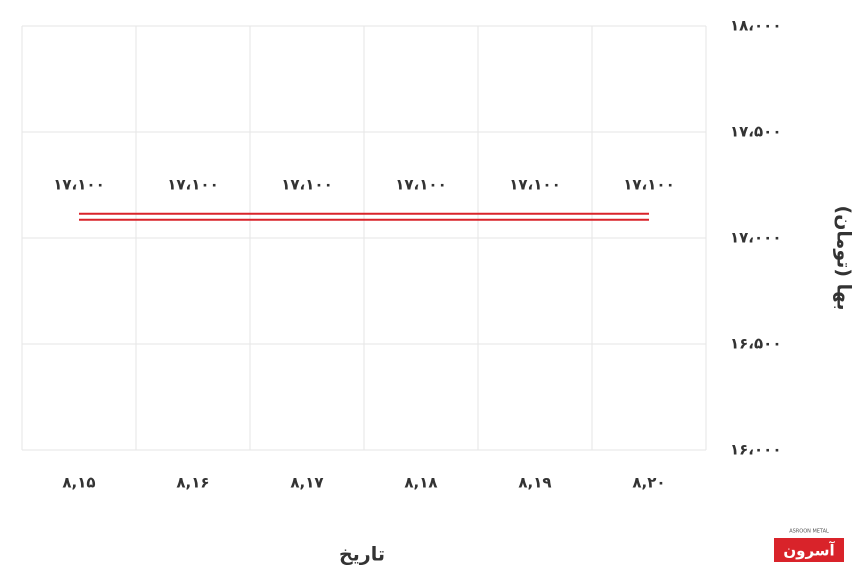 The height and width of the screenshot is (577, 860). What do you see at coordinates (809, 532) in the screenshot?
I see `logo-subtitle: ASROON METAL` at bounding box center [809, 532].